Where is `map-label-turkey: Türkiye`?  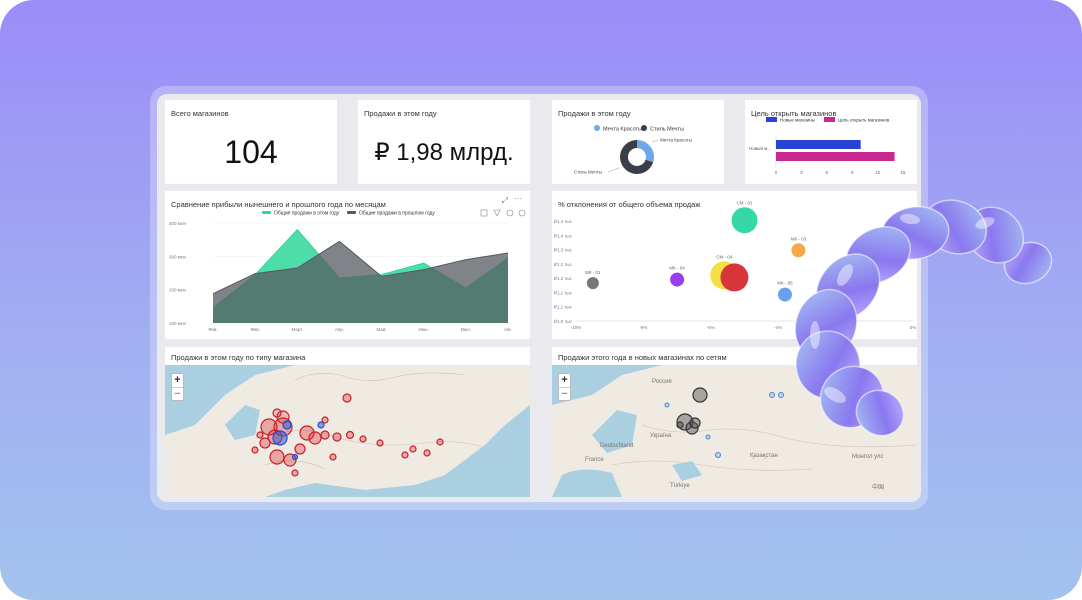 map-label-turkey: Türkiye is located at coordinates (680, 486).